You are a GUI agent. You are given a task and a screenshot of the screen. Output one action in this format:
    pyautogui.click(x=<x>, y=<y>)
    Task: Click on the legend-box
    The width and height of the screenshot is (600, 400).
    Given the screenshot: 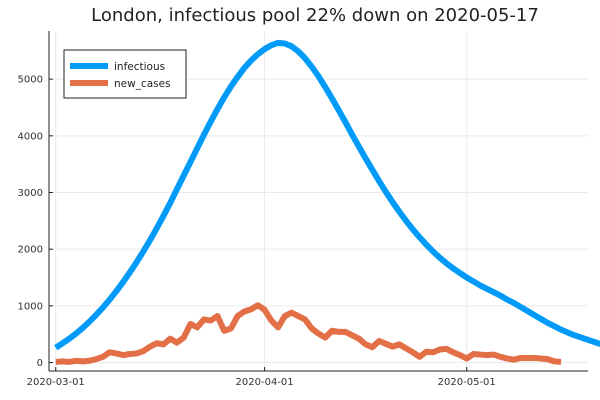 What is the action you would take?
    pyautogui.click(x=125, y=74)
    